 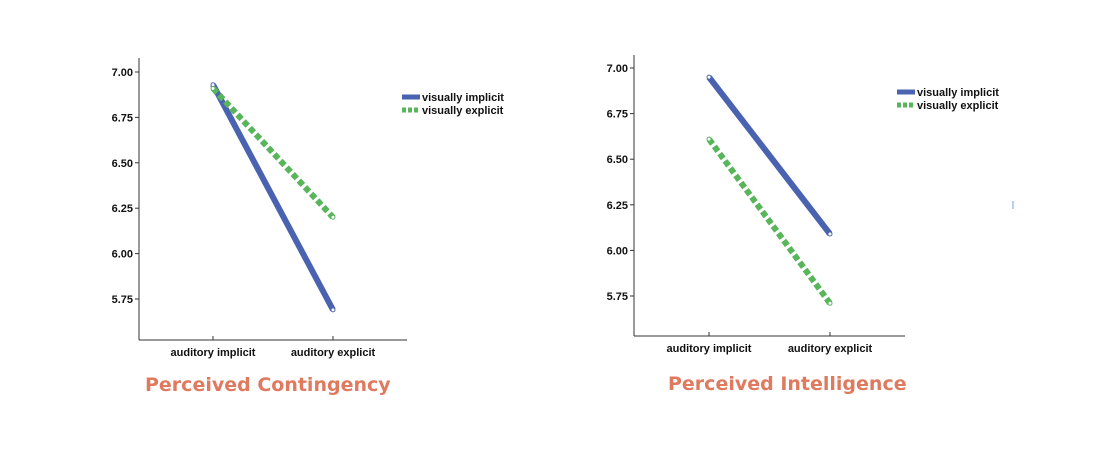 I want to click on chart-title: Perceived Intelligence, so click(x=787, y=384).